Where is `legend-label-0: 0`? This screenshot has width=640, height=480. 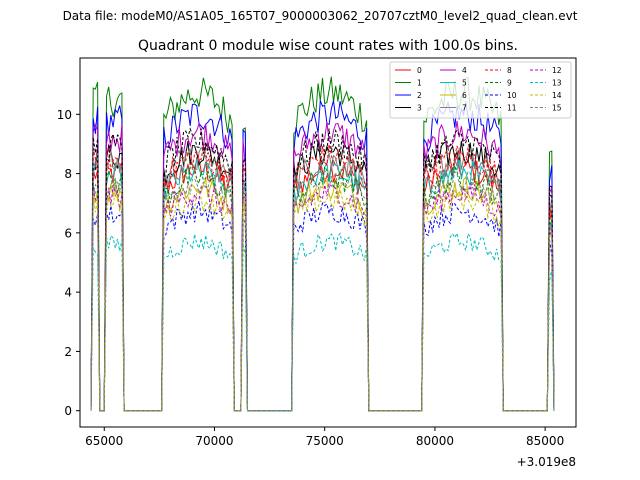
legend-label-0: 0 is located at coordinates (419, 70).